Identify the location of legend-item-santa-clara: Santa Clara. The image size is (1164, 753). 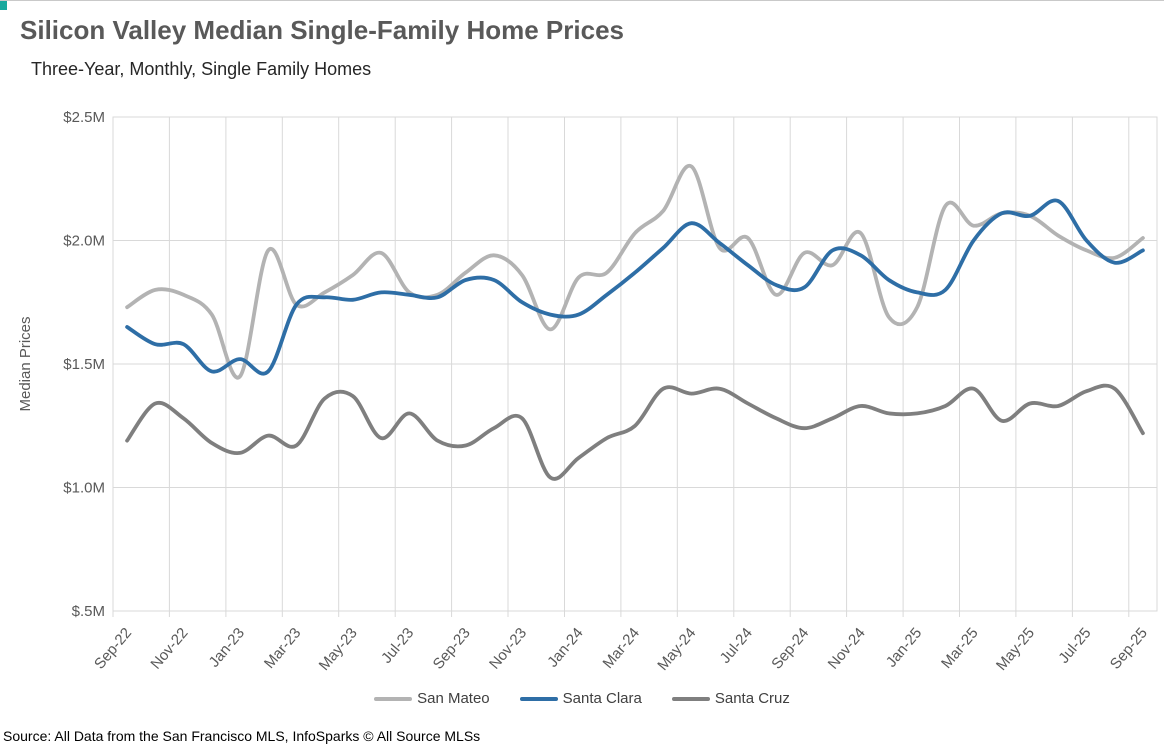
(580, 698).